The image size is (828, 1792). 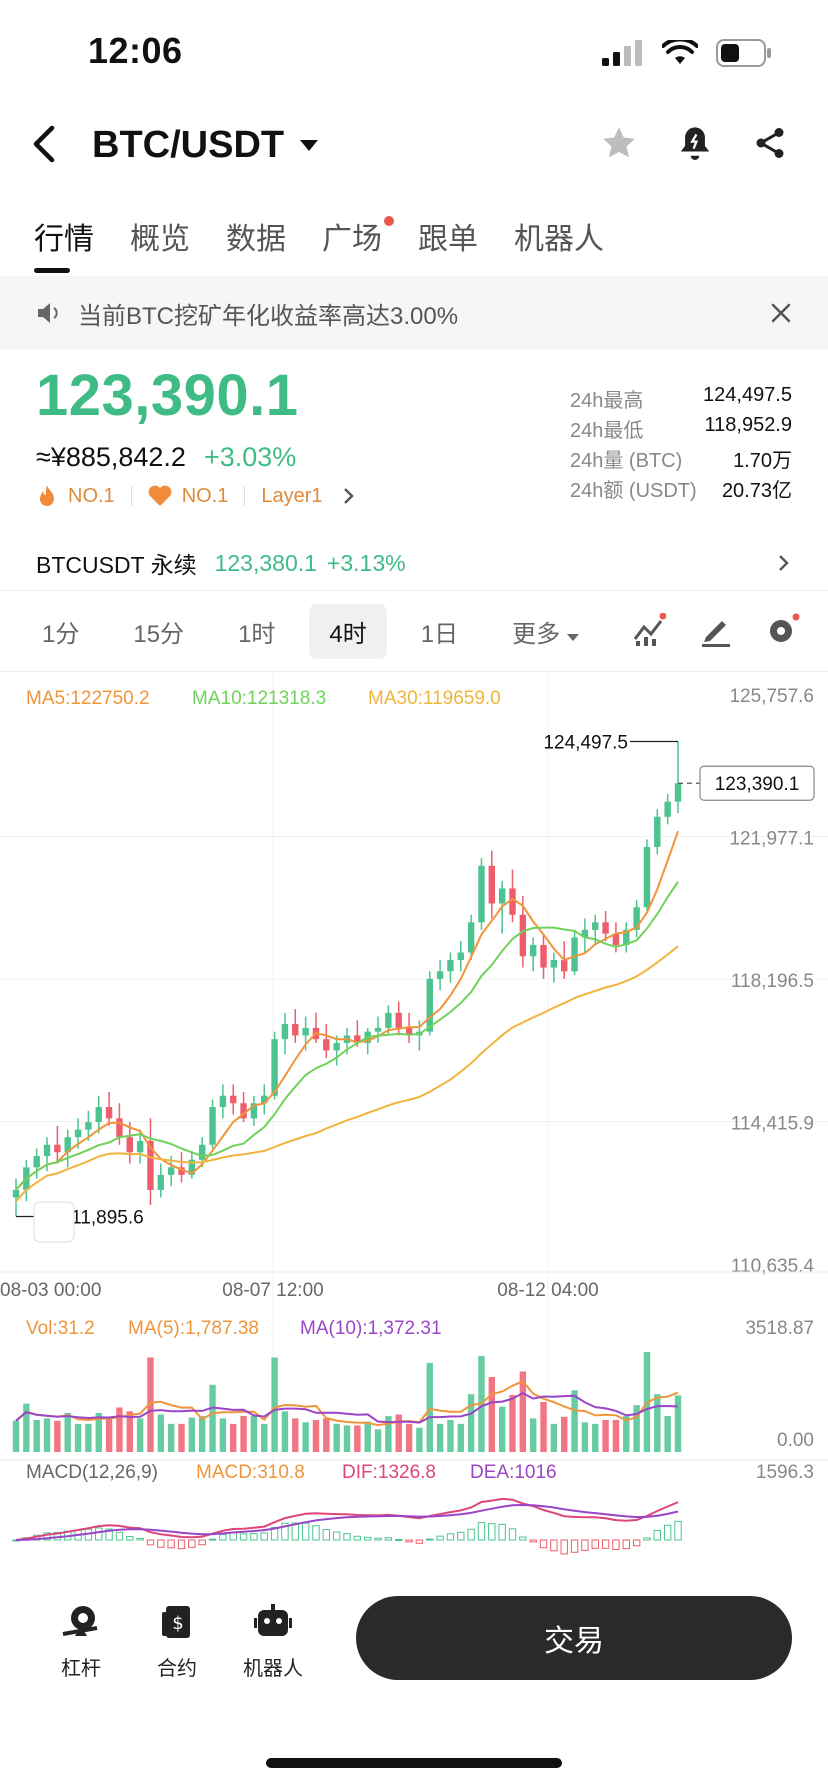 I want to click on stat-label: 24h最高, so click(x=607, y=401).